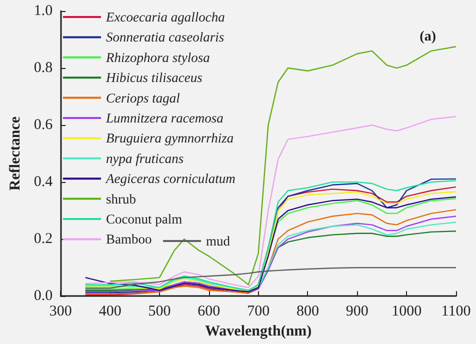 The width and height of the screenshot is (476, 344). What do you see at coordinates (165, 17) in the screenshot?
I see `legend-label: Excoecaria agallocha` at bounding box center [165, 17].